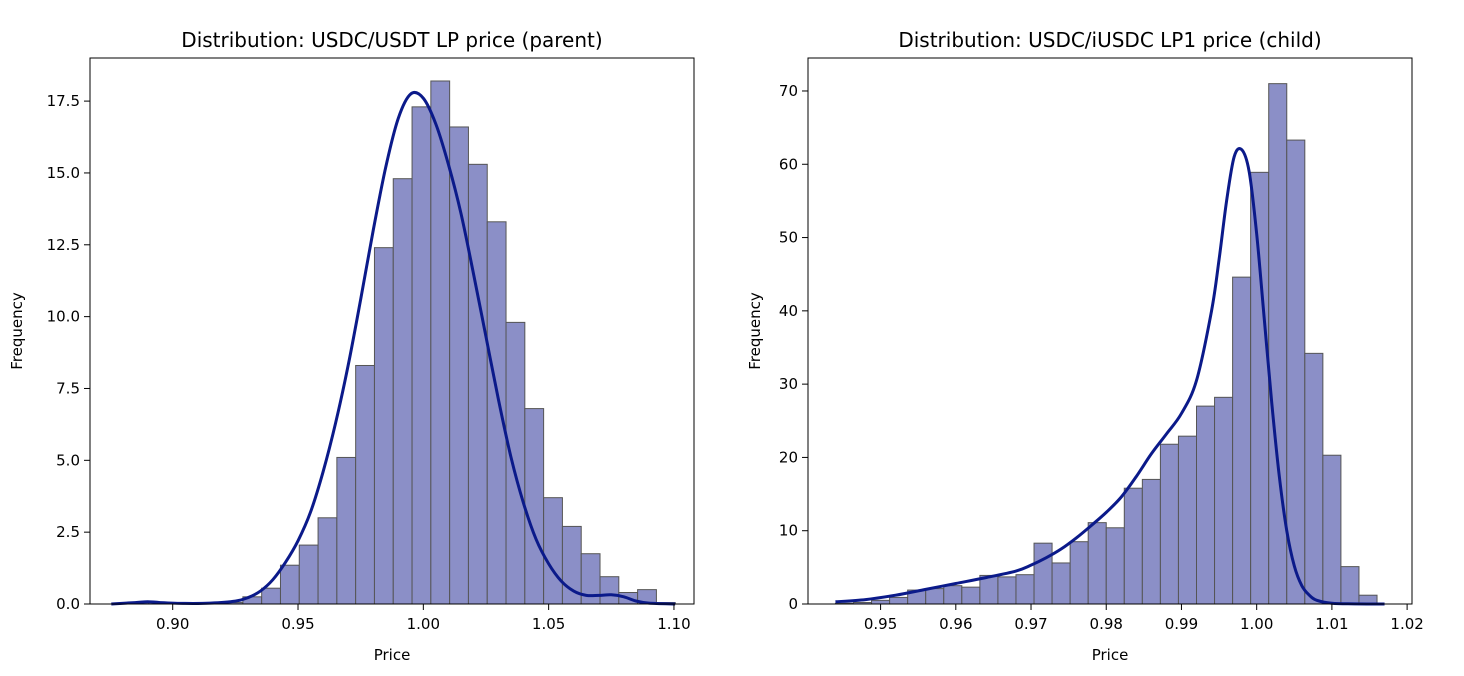  Describe the element at coordinates (788, 531) in the screenshot. I see `y-tick-label: 10` at that location.